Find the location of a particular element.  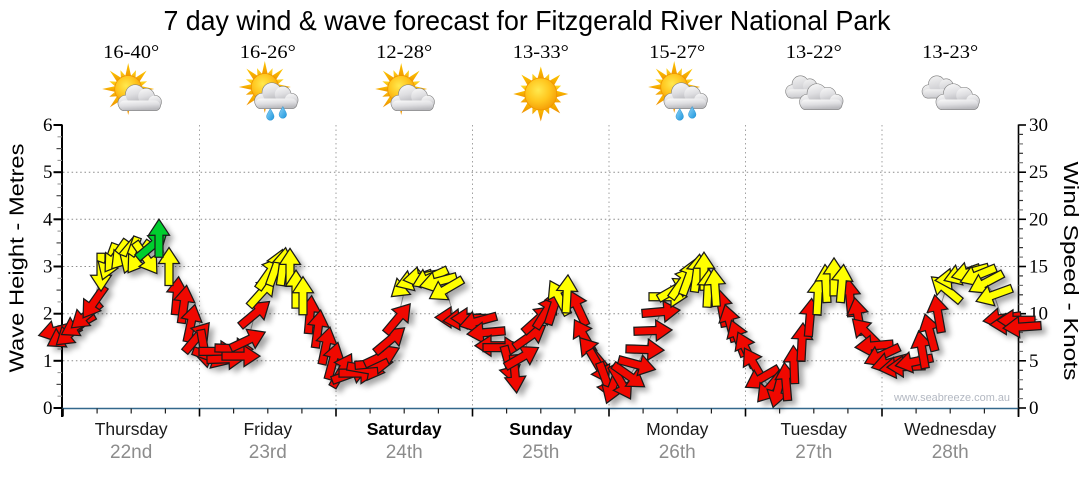

svg-text: Tuesday is located at coordinates (814, 429).